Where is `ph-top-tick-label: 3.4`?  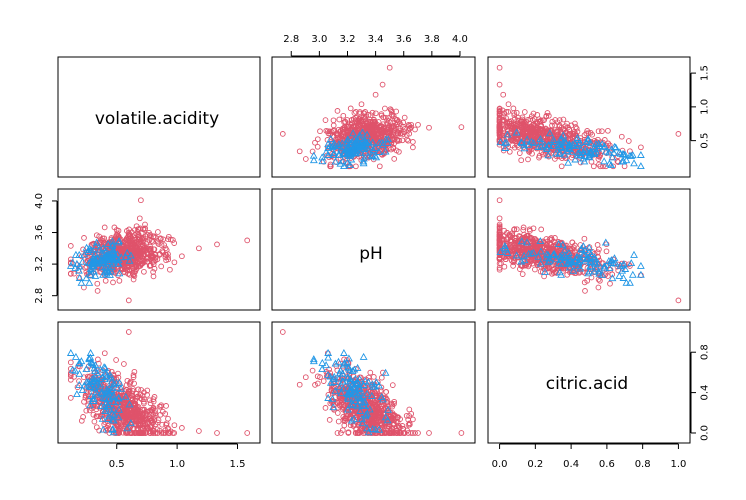
ph-top-tick-label: 3.4 is located at coordinates (376, 39).